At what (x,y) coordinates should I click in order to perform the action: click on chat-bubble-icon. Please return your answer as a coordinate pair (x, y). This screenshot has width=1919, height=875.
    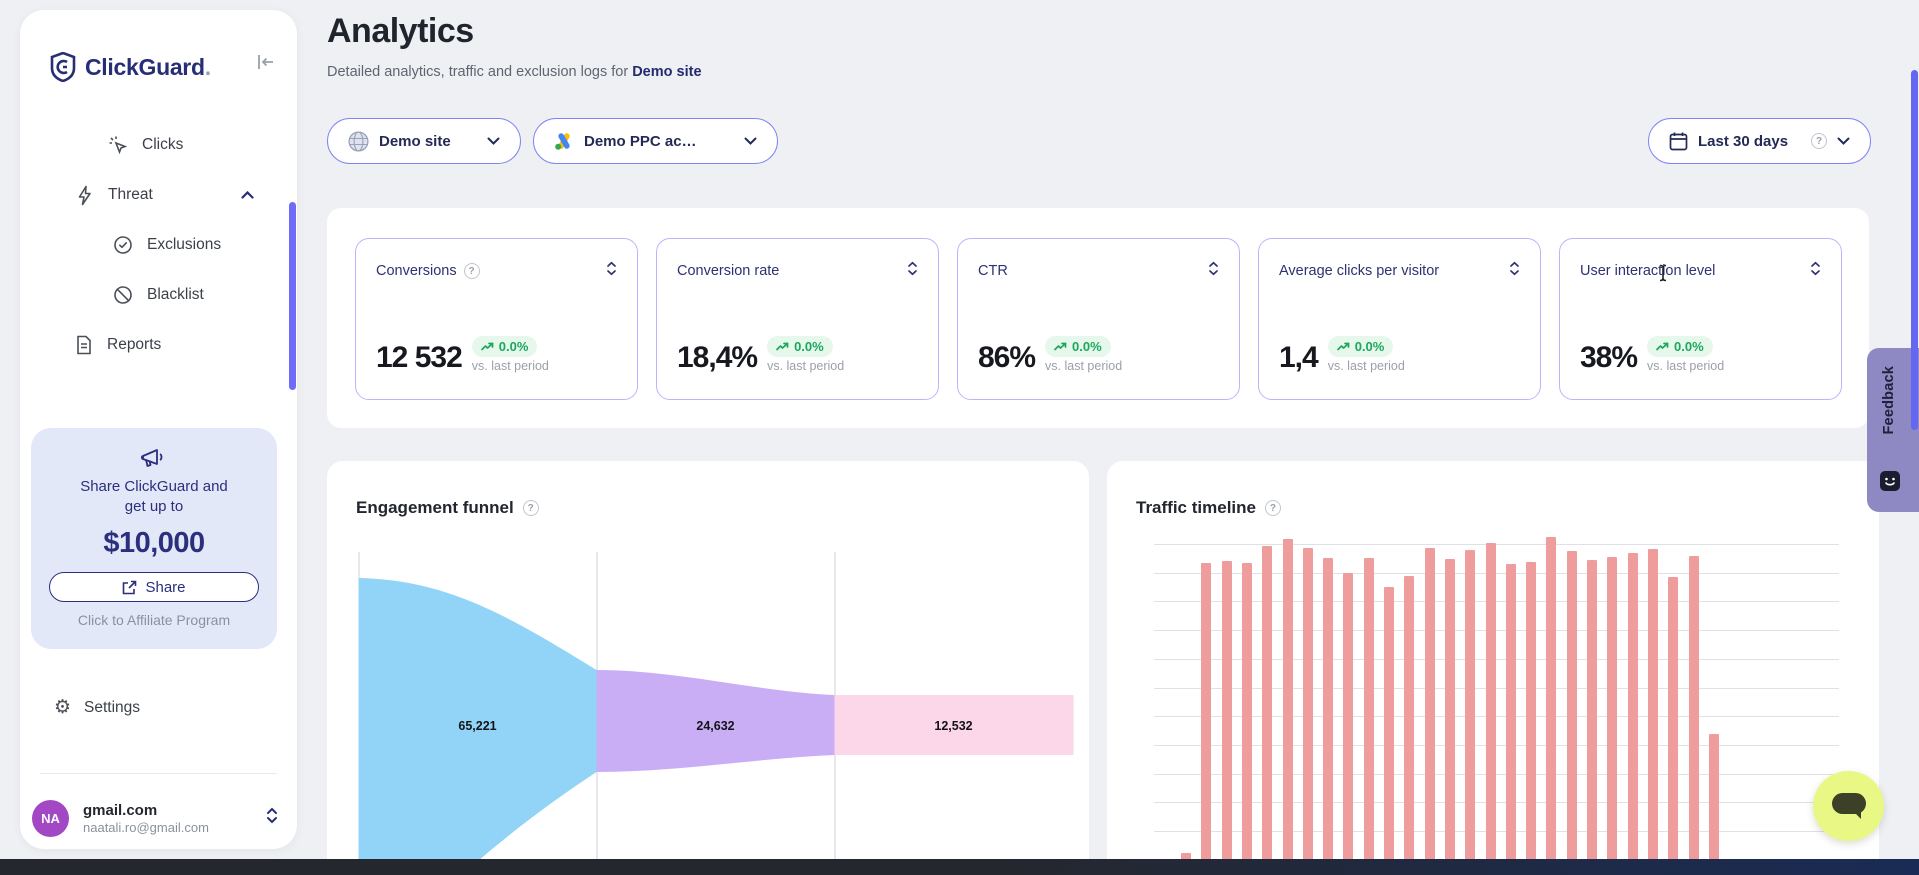
    Looking at the image, I should click on (1848, 806).